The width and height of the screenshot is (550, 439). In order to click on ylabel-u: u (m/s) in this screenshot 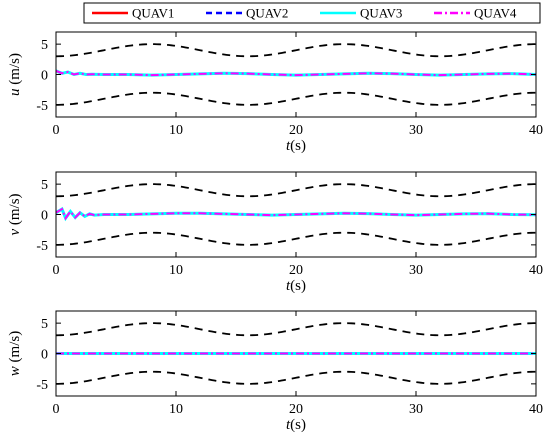, I will do `click(15, 74)`.